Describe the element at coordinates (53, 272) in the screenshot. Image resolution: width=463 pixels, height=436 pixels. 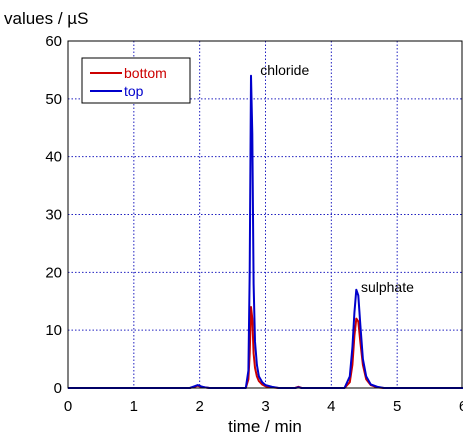
I see `y-tick-label: 20` at that location.